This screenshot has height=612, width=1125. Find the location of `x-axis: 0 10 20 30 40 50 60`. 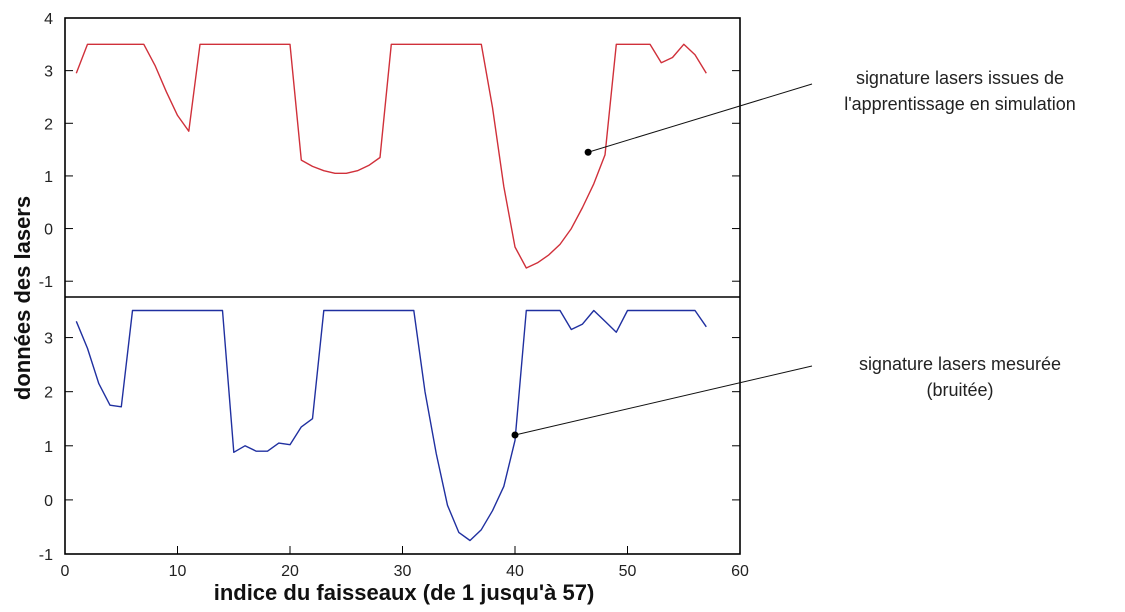

x-axis: 0 10 20 30 40 50 60 is located at coordinates (405, 563).